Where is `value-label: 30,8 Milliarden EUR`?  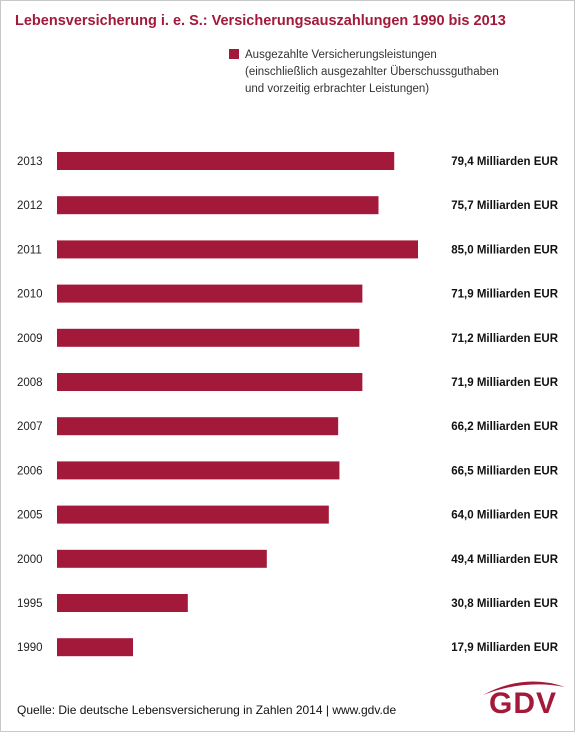
value-label: 30,8 Milliarden EUR is located at coordinates (504, 604).